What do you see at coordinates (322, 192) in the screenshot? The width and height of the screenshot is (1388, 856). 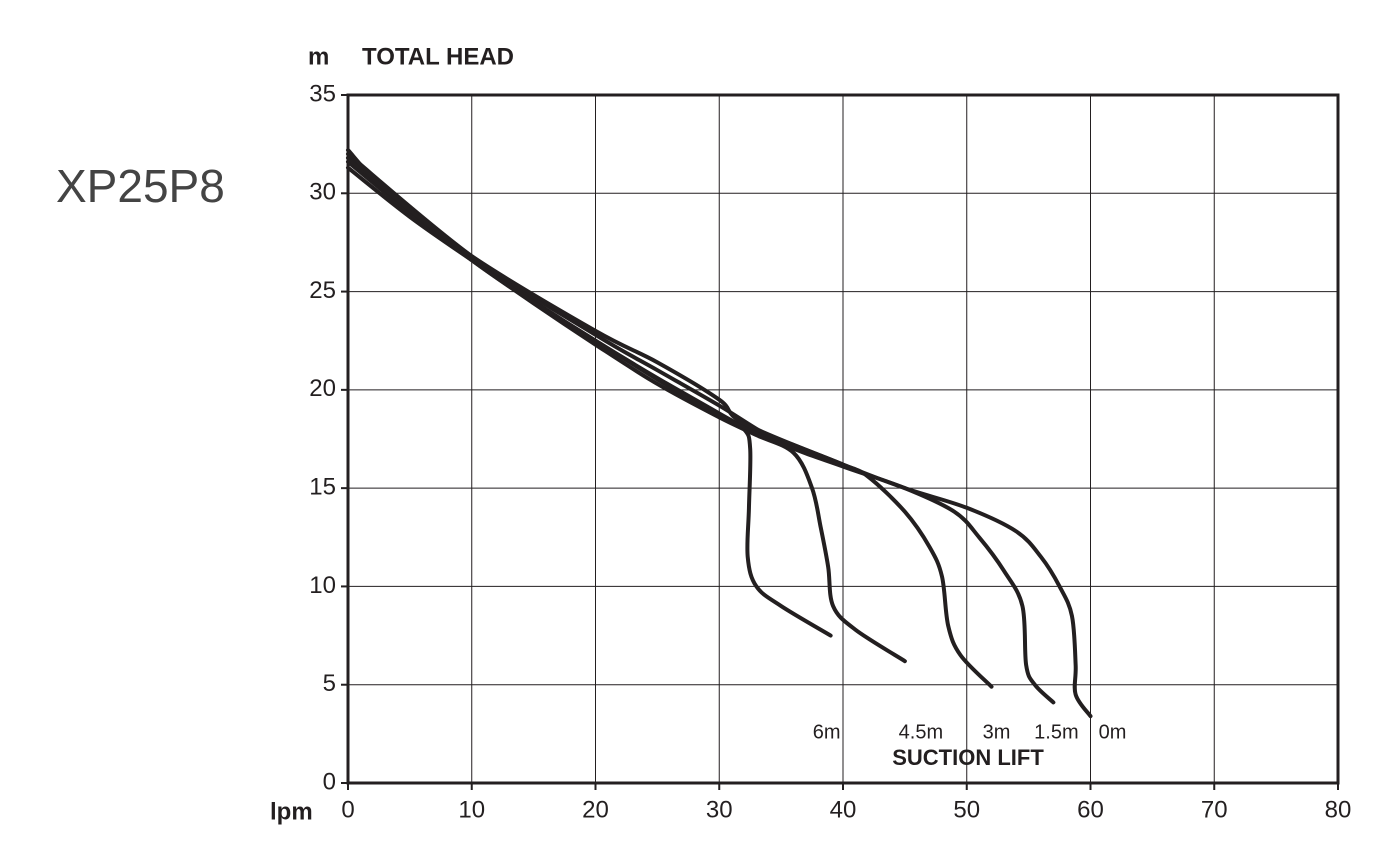 I see `y-tick-label: 30` at bounding box center [322, 192].